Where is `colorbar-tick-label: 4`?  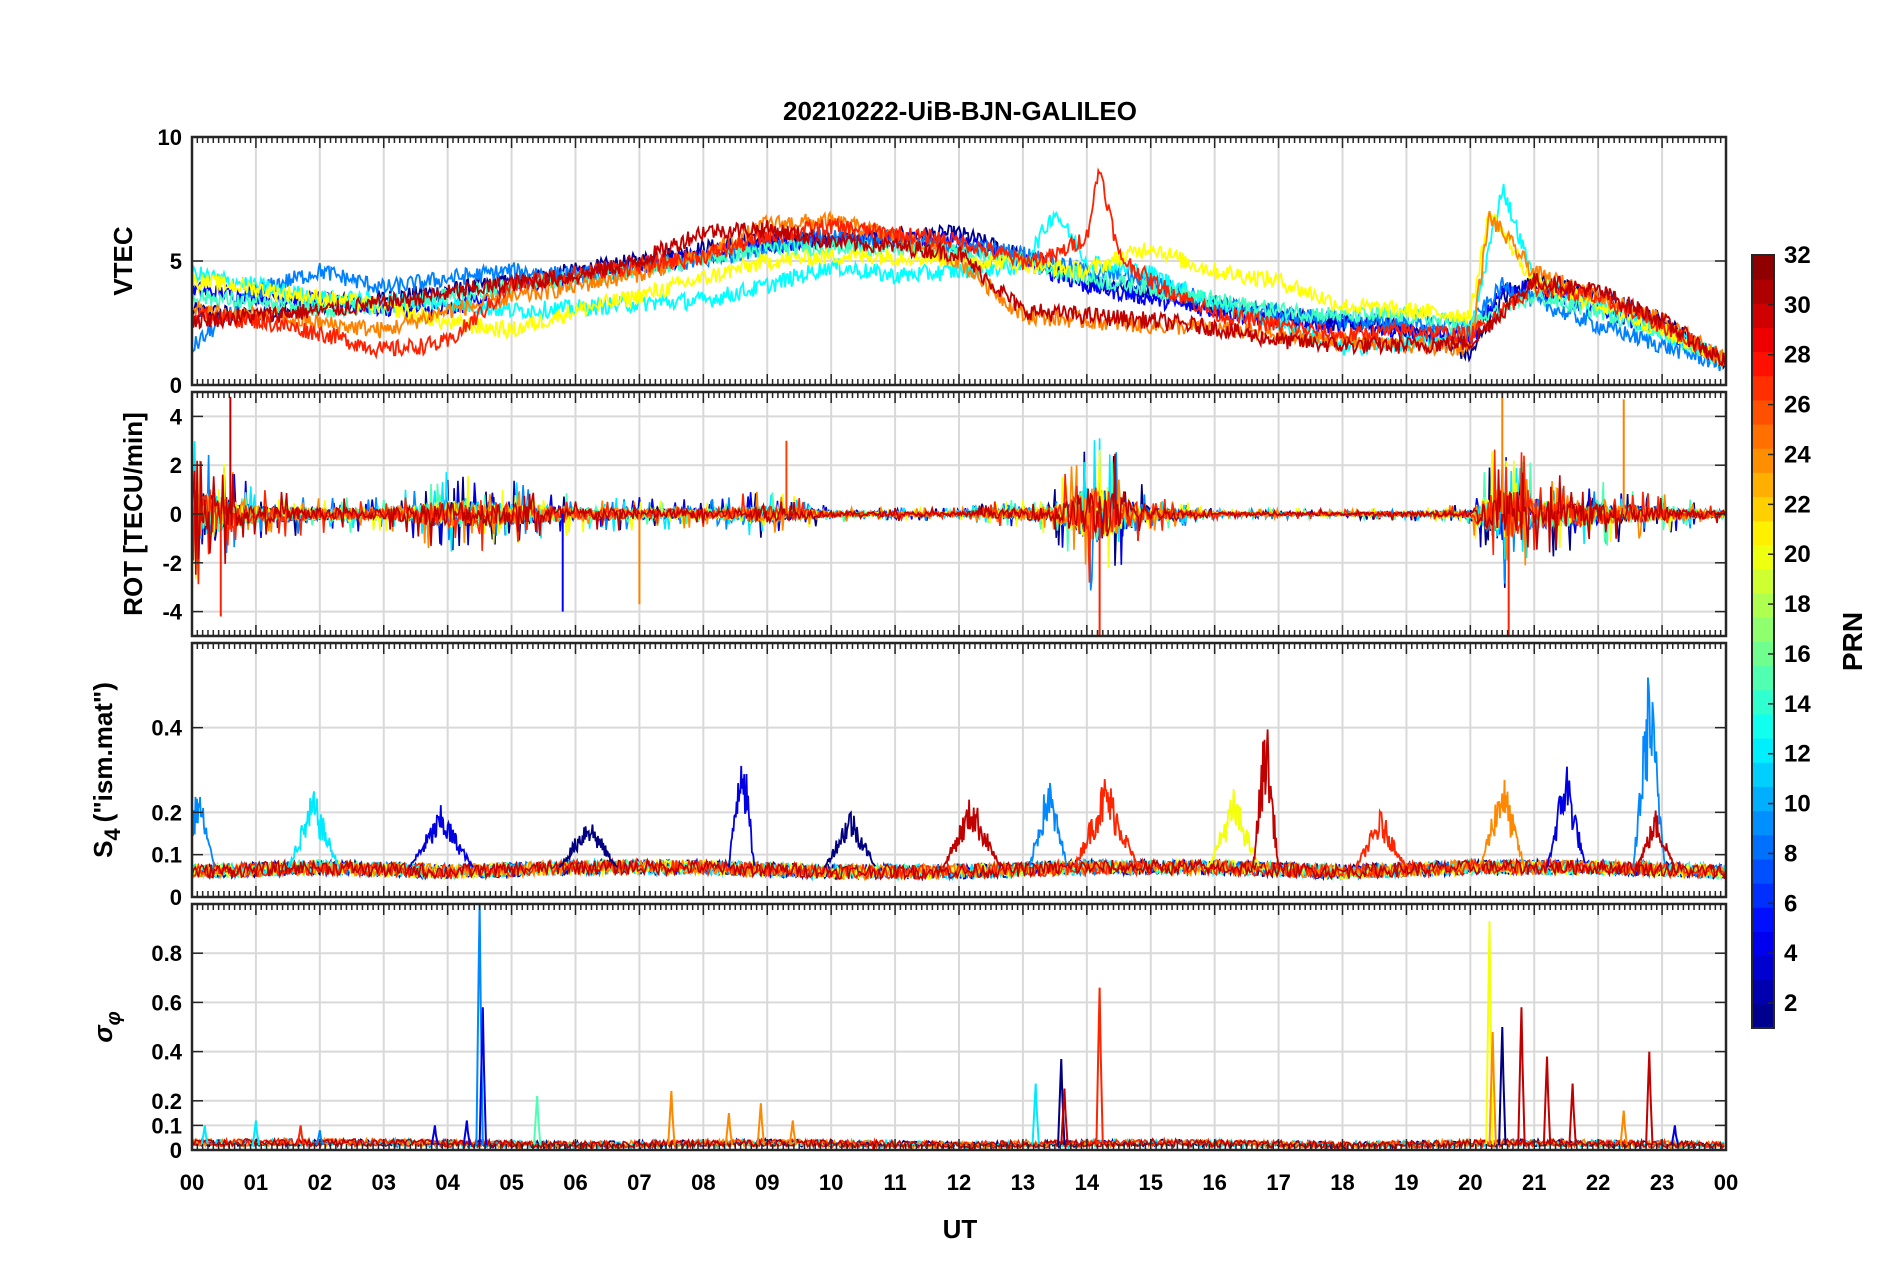
colorbar-tick-label: 4 is located at coordinates (1791, 953).